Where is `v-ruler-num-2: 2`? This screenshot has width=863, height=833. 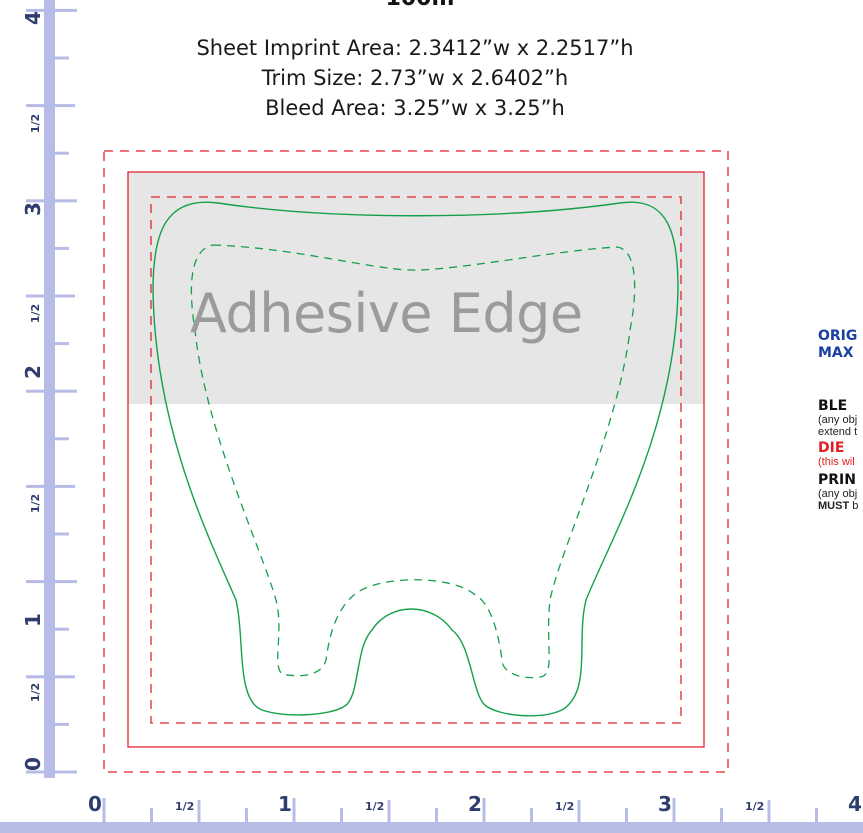 v-ruler-num-2: 2 is located at coordinates (32, 372).